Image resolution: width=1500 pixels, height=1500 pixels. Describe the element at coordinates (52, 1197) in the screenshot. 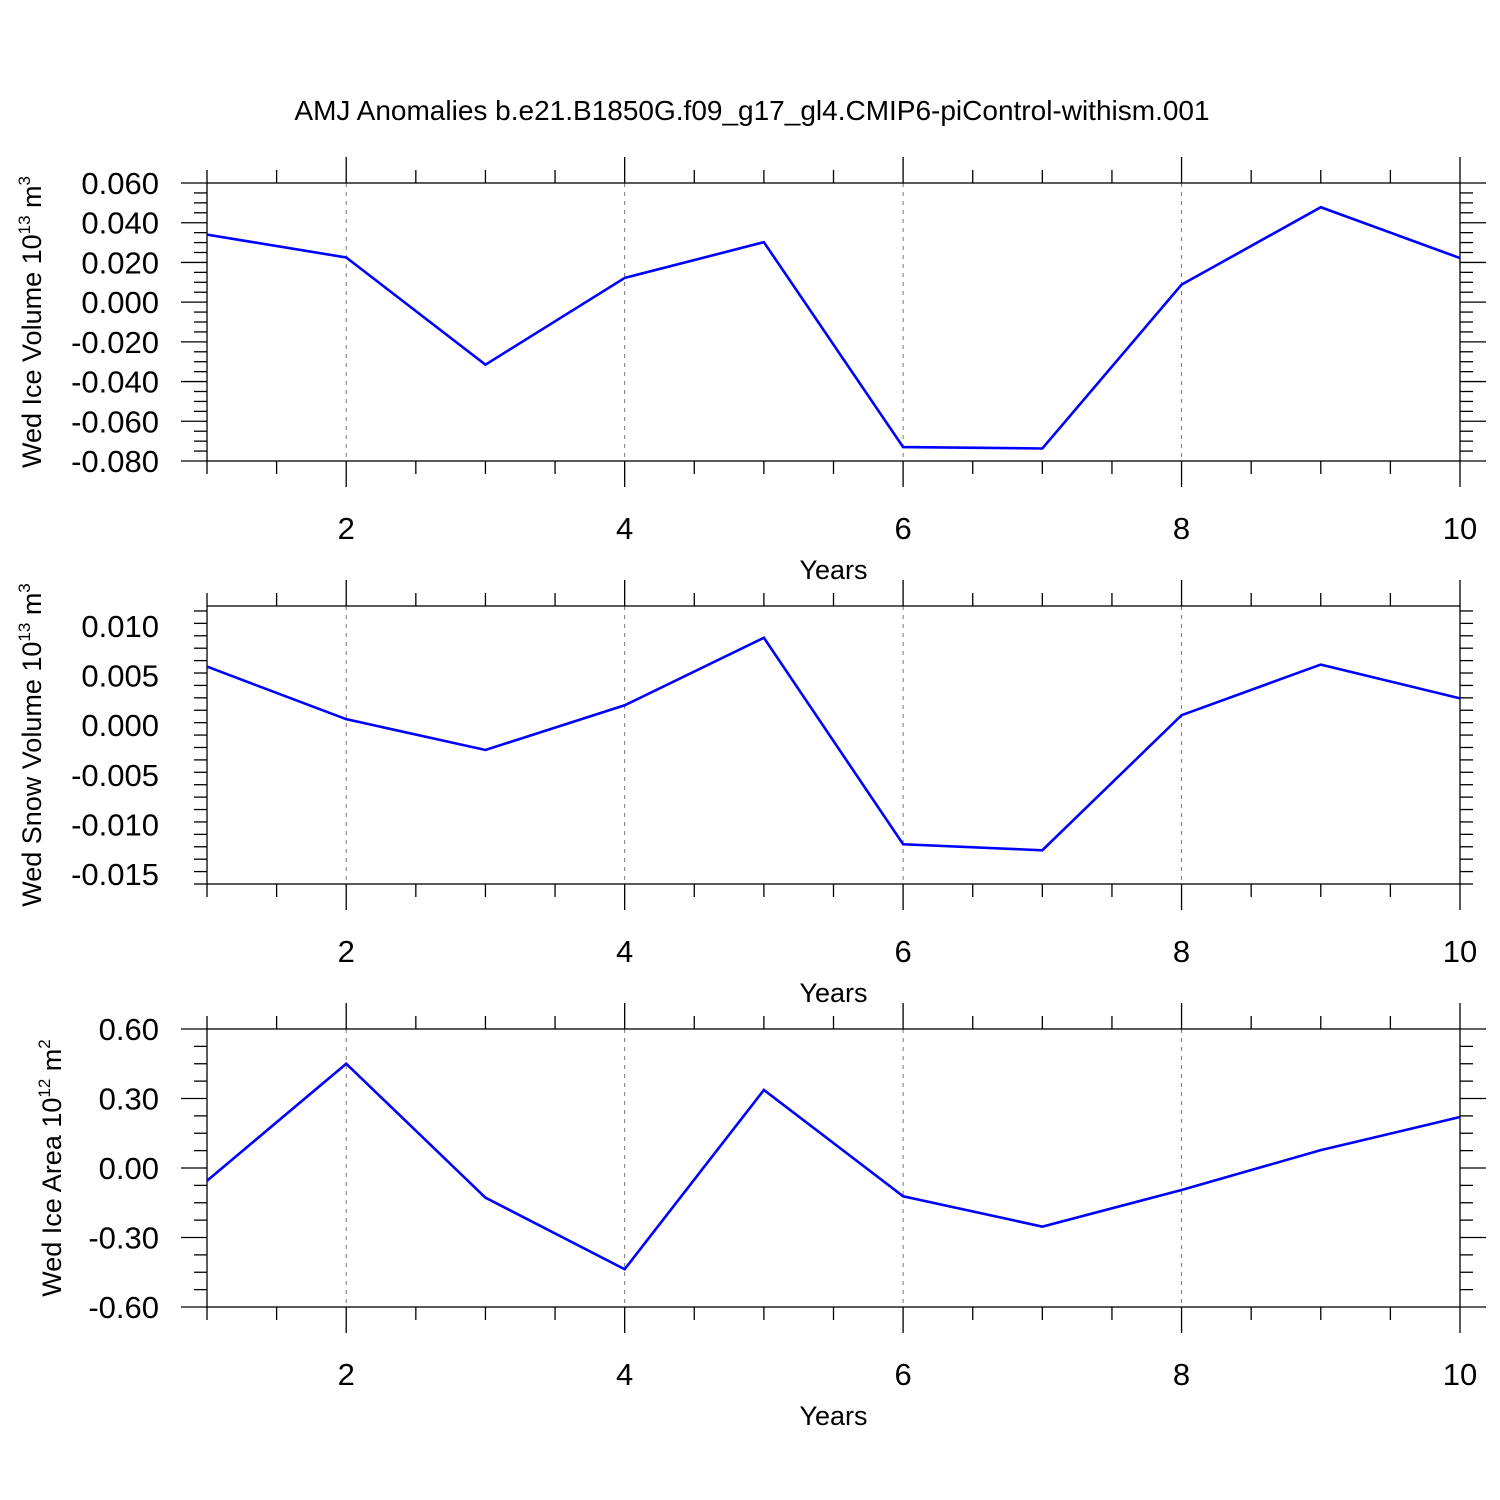

I see `y-axis-label-main: Wed Ice Area 10` at that location.